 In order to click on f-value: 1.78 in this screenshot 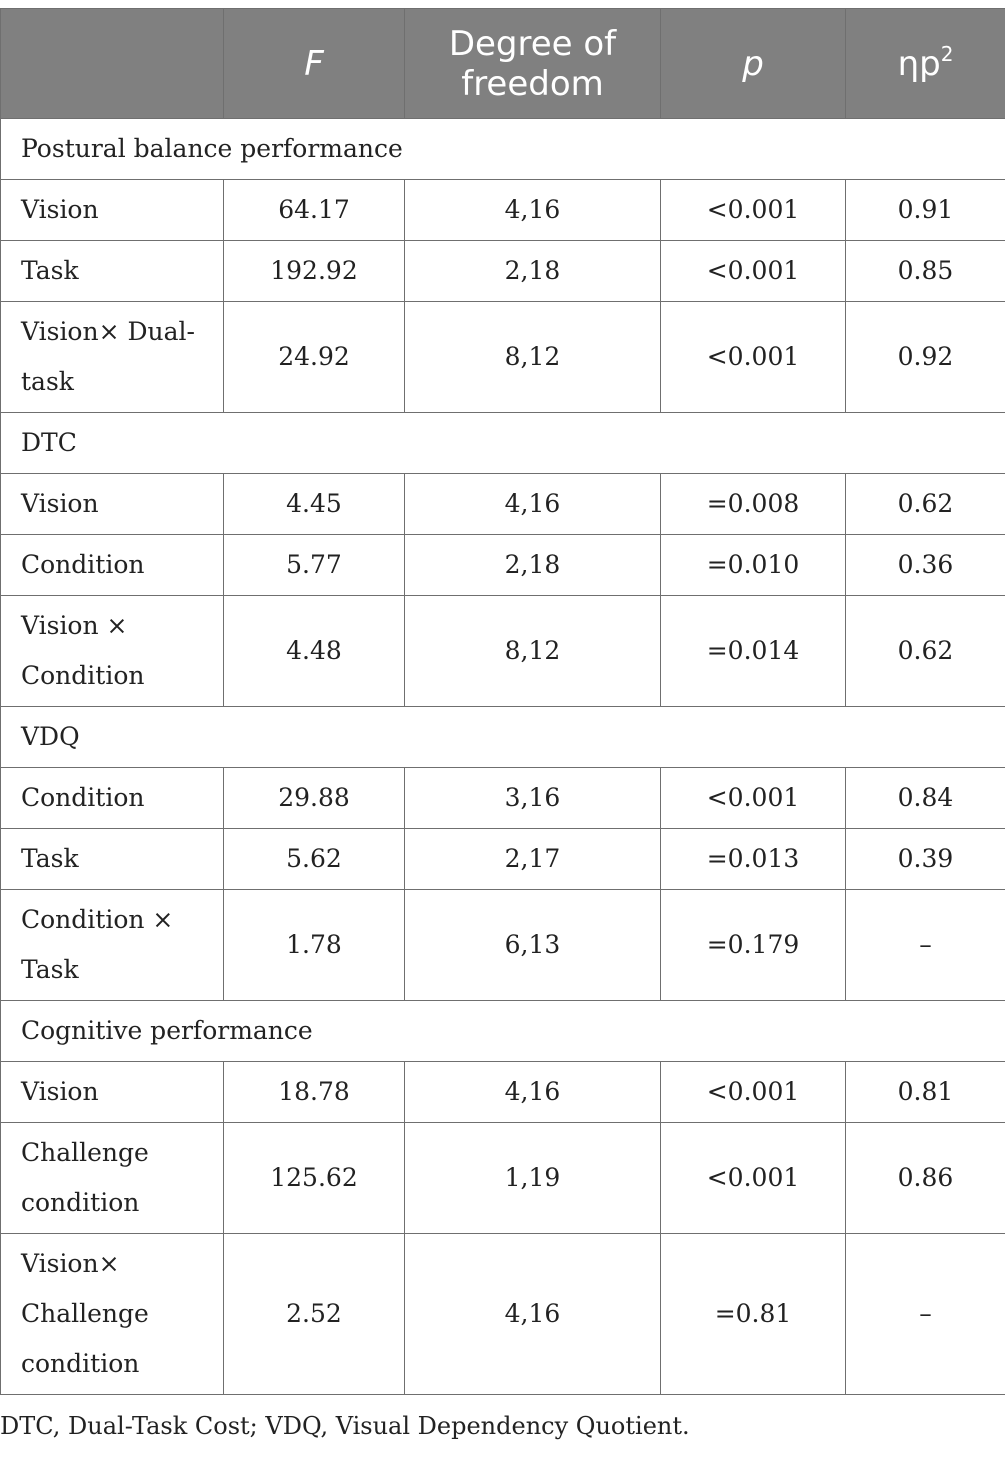, I will do `click(314, 945)`.